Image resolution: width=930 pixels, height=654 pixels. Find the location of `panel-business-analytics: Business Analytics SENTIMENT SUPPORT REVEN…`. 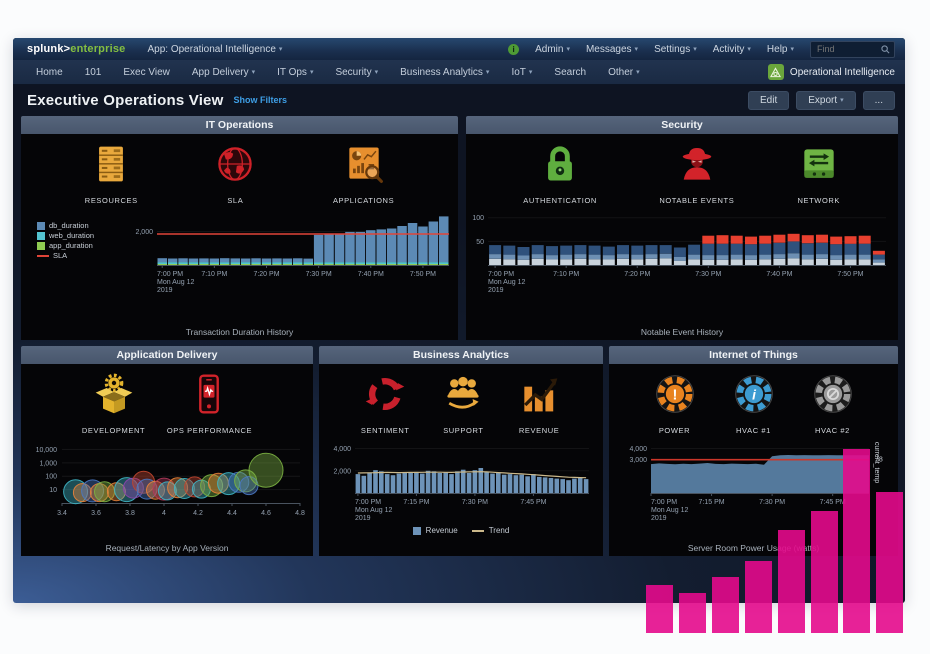

panel-business-analytics: Business Analytics SENTIMENT SUPPORT REVEN… is located at coordinates (461, 451).